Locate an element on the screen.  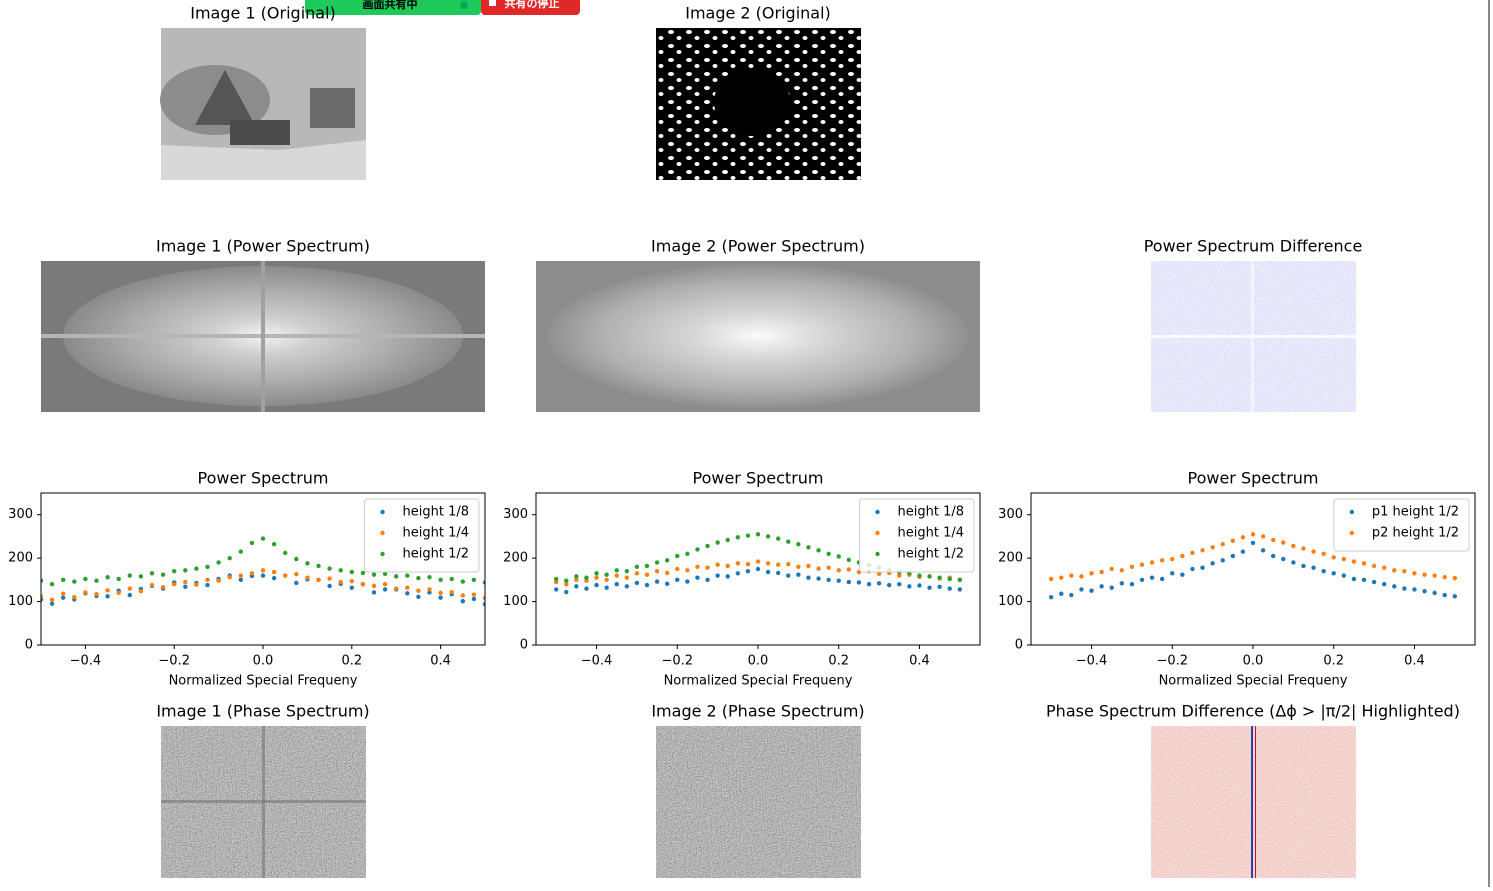
stop-share-label: 共有の停止 is located at coordinates (532, 5).